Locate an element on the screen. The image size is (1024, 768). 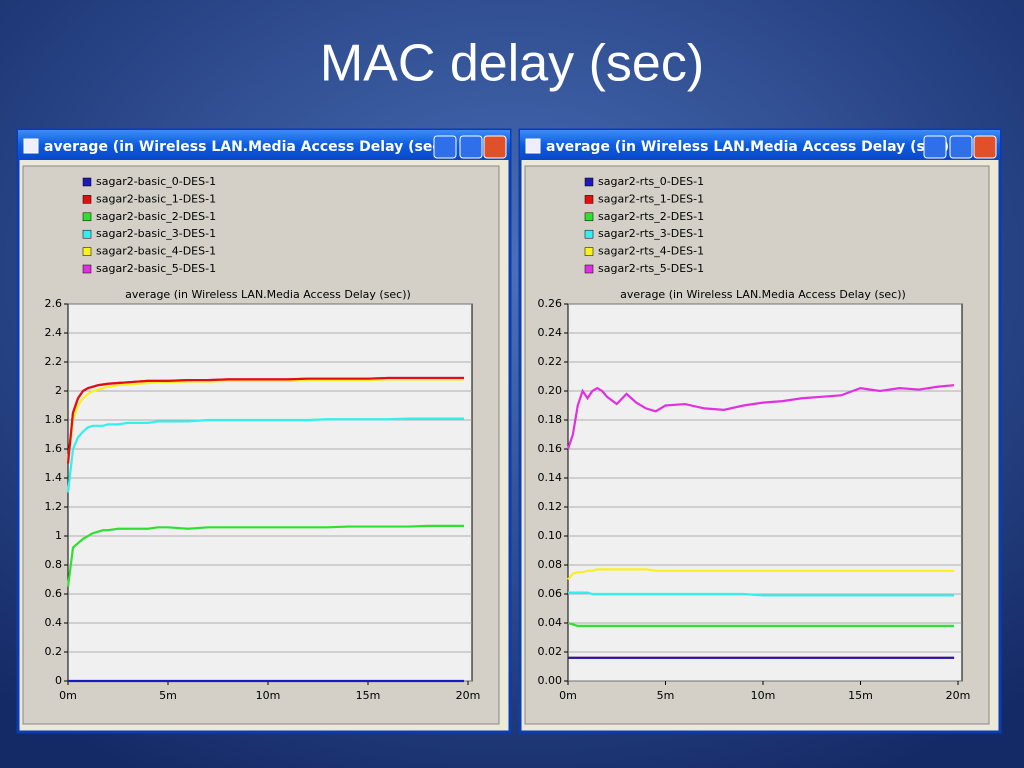
y-tick-label: 0.2 is located at coordinates (54, 651).